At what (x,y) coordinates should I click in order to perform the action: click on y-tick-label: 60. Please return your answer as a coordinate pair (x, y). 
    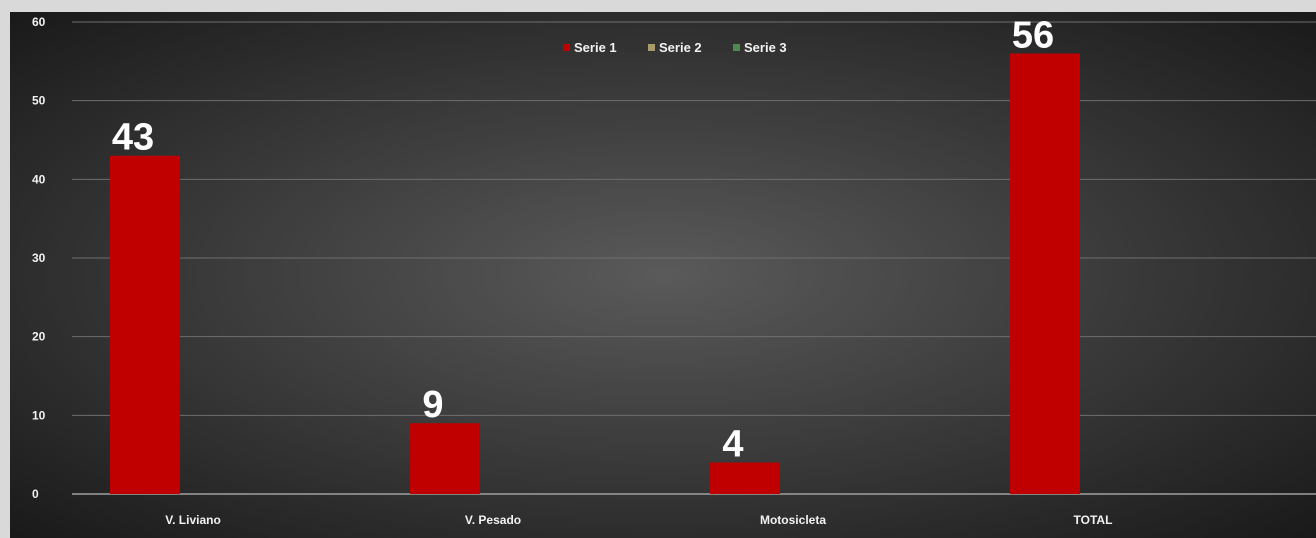
    Looking at the image, I should click on (39, 22).